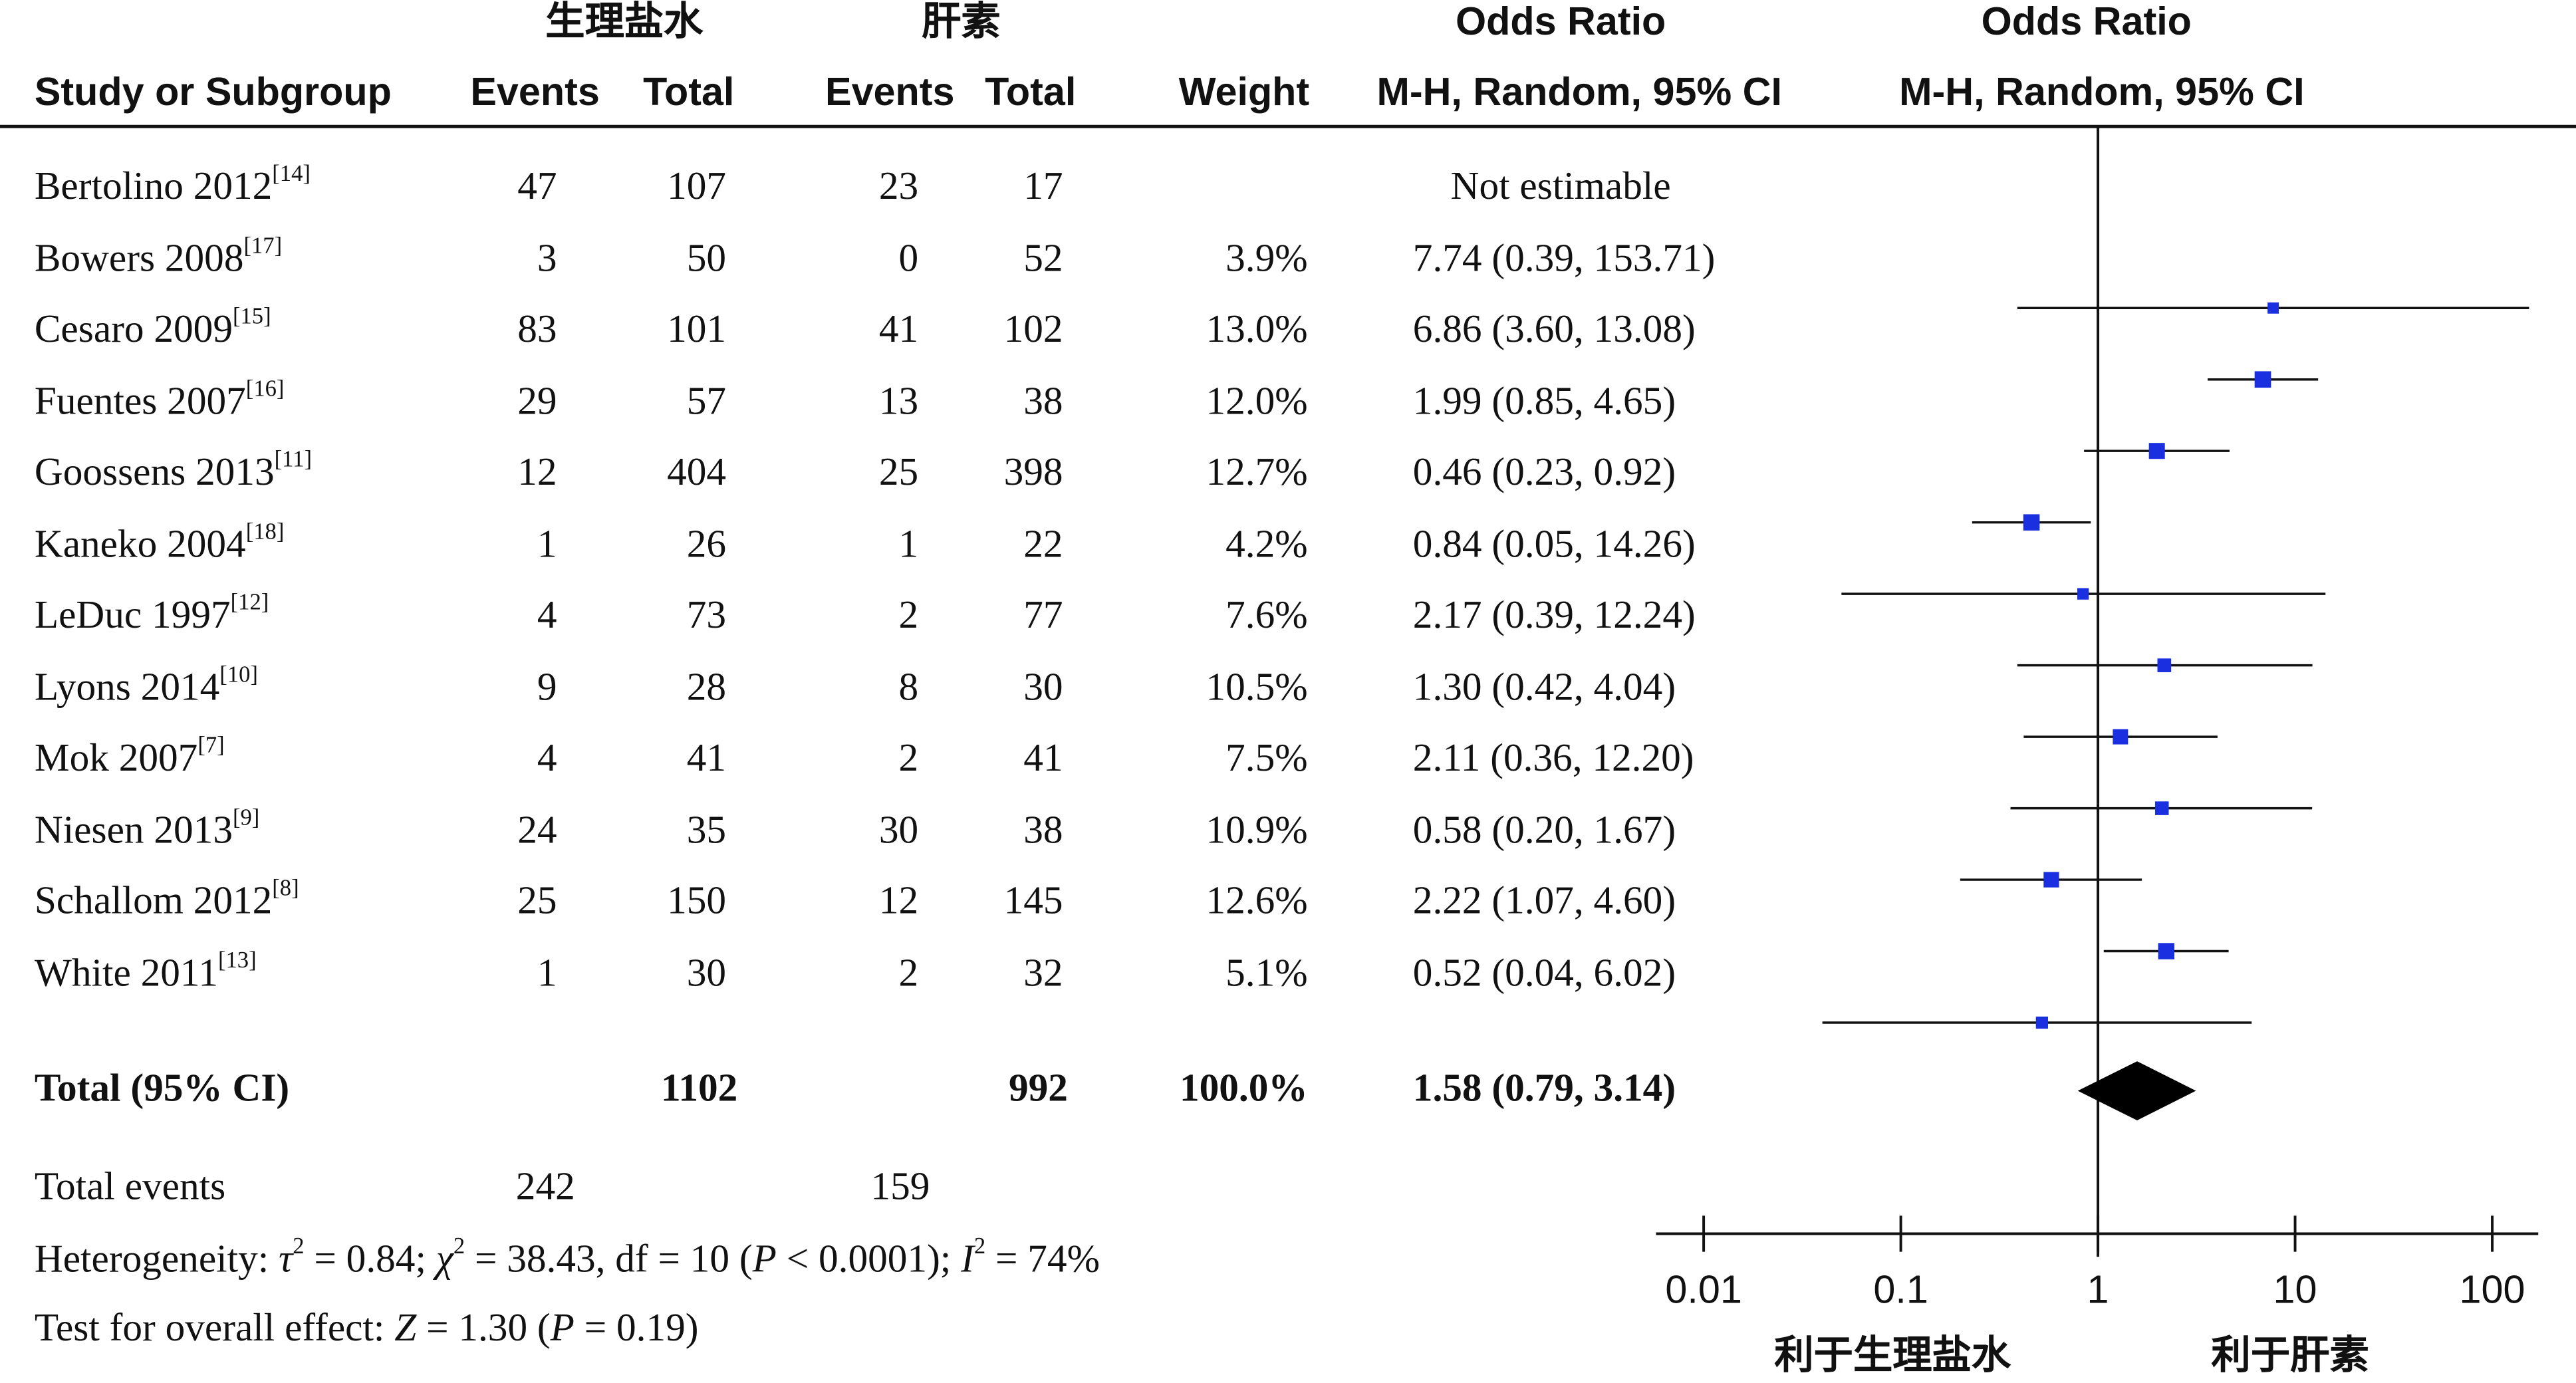  Describe the element at coordinates (153, 328) in the screenshot. I see `study-name: Cesaro 2009[15]` at that location.